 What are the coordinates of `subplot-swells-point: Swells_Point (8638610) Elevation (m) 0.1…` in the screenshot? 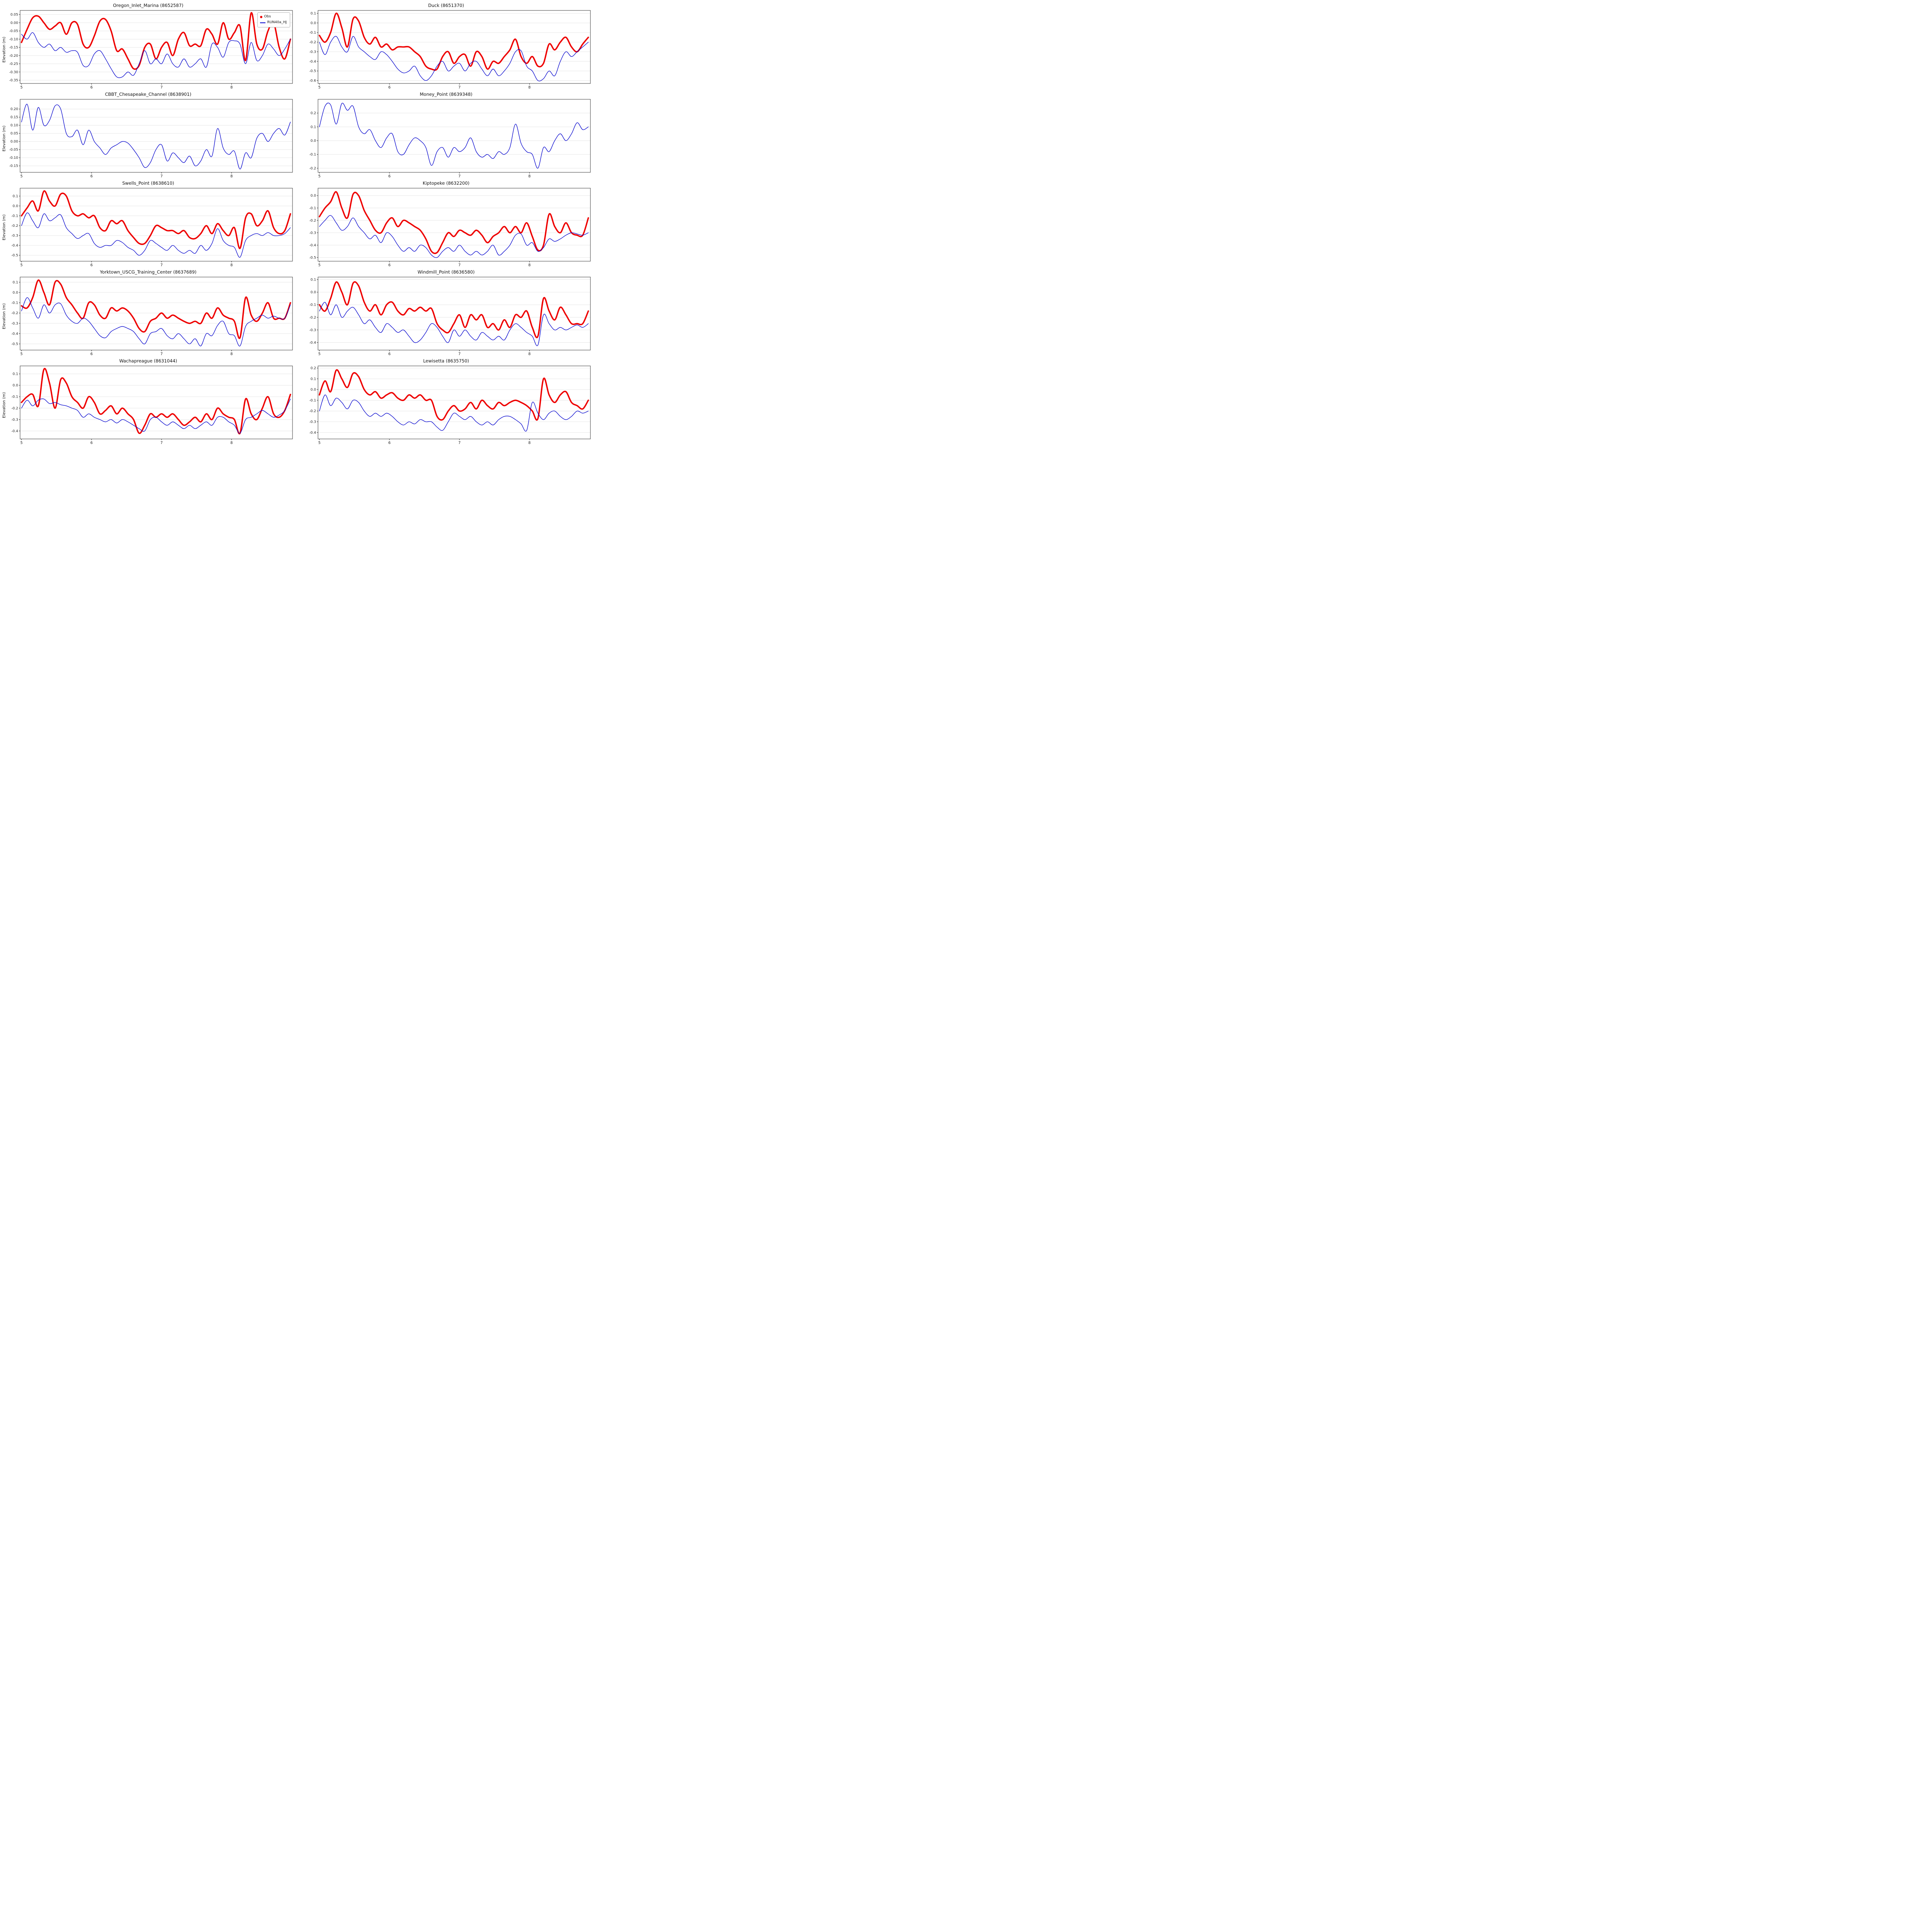 It's located at (148, 224).